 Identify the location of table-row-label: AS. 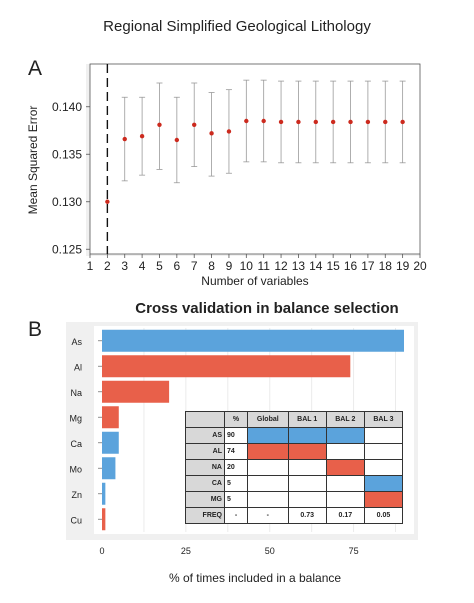
(205, 435).